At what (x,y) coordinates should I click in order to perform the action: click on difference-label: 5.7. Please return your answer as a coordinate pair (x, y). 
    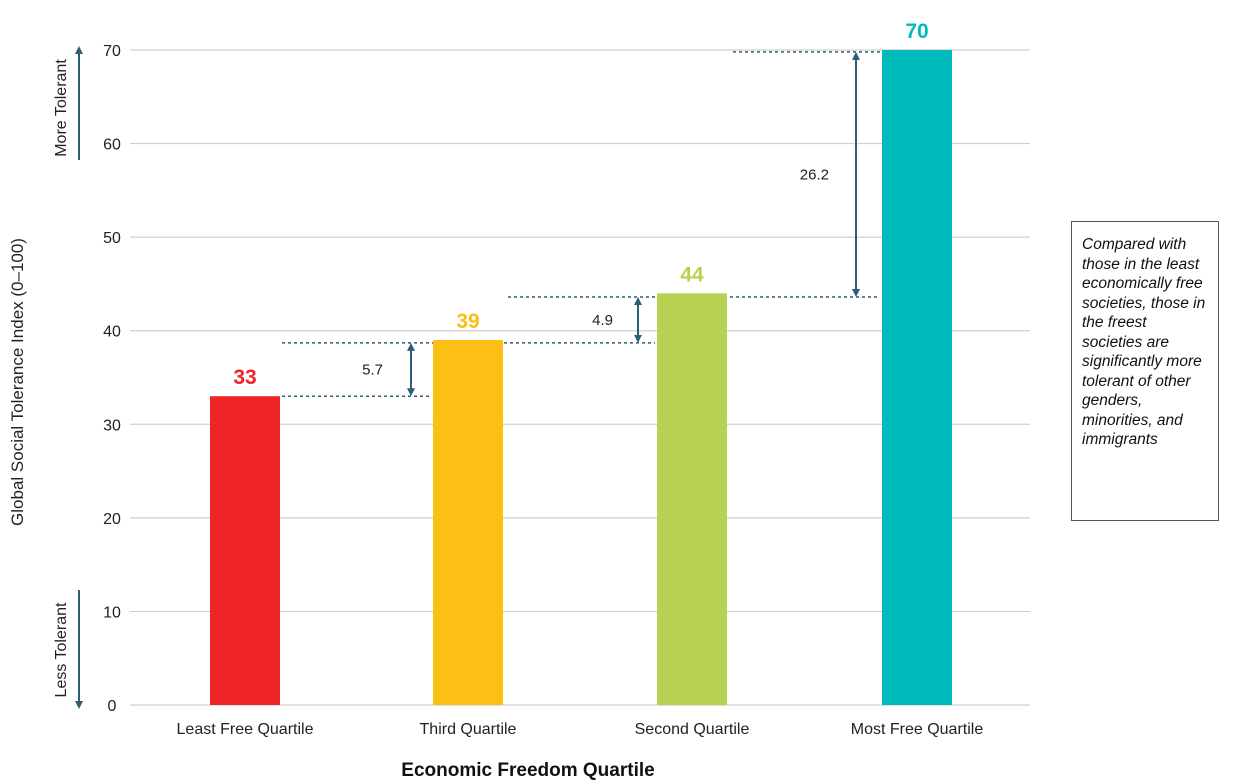
    Looking at the image, I should click on (372, 370).